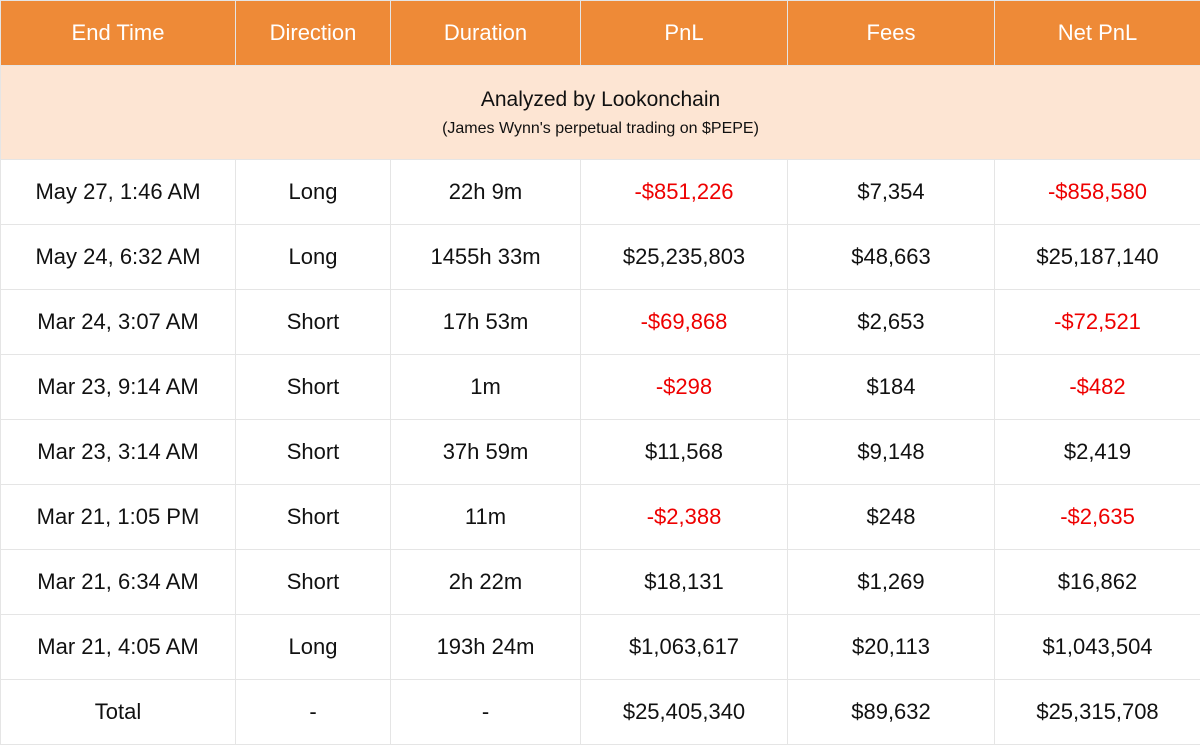 Image resolution: width=1200 pixels, height=745 pixels. I want to click on cell-net-pnl: $1,043,504, so click(1097, 647).